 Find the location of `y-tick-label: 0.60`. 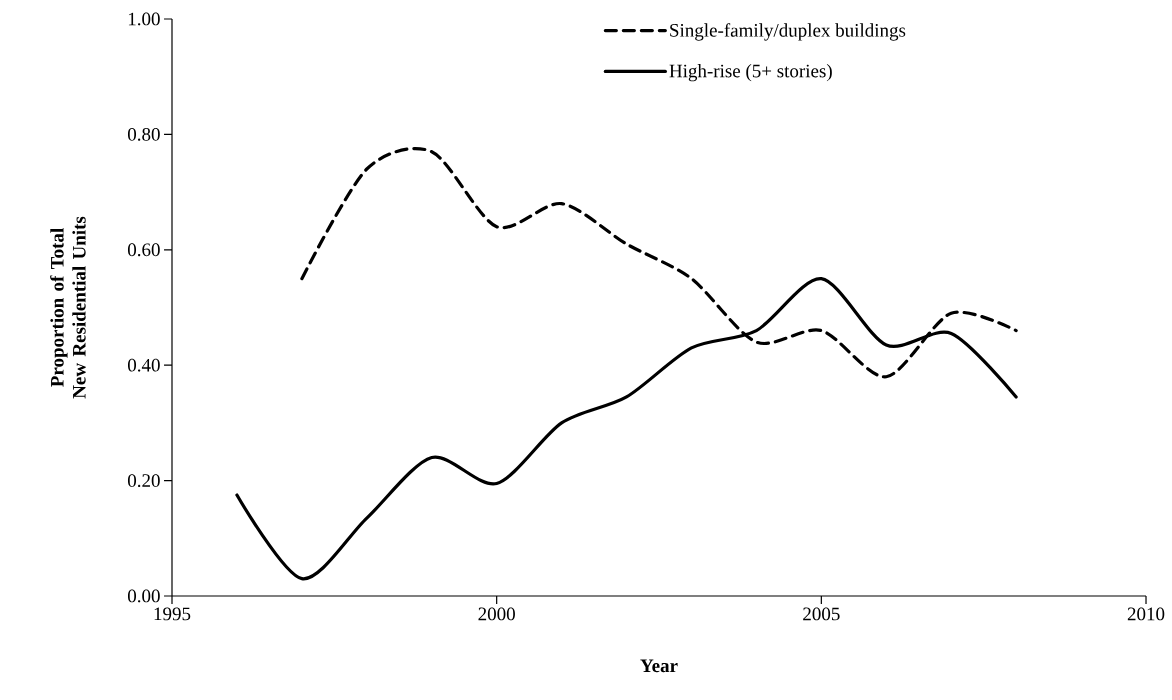

y-tick-label: 0.60 is located at coordinates (143, 250).